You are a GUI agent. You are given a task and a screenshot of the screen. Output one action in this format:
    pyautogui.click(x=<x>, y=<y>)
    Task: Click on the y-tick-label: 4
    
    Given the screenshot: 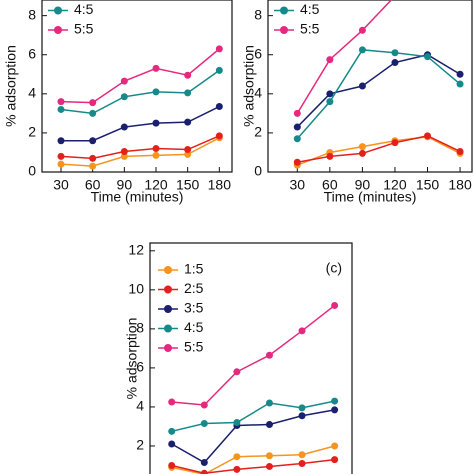 What is the action you would take?
    pyautogui.click(x=140, y=406)
    